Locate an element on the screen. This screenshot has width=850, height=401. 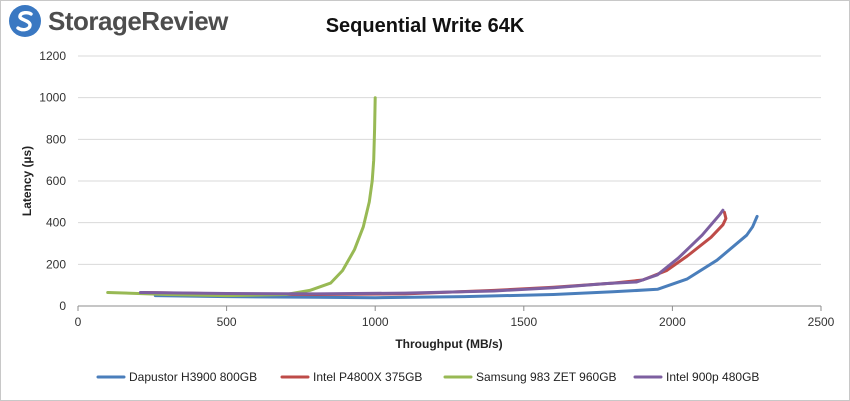
brand-logo: StorageReview is located at coordinates (118, 21).